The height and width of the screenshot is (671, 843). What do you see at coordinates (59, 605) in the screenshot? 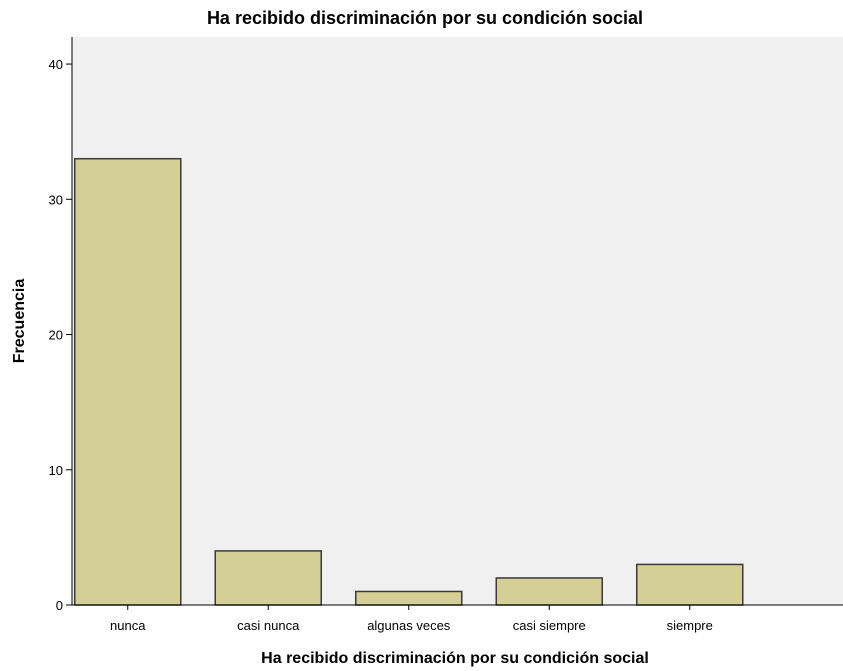
I see `y-tick-label: 0` at bounding box center [59, 605].